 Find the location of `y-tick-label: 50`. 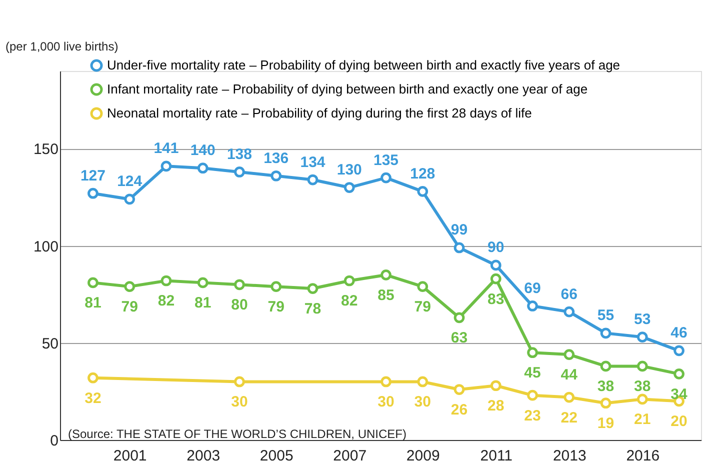

y-tick-label: 50 is located at coordinates (50, 343).